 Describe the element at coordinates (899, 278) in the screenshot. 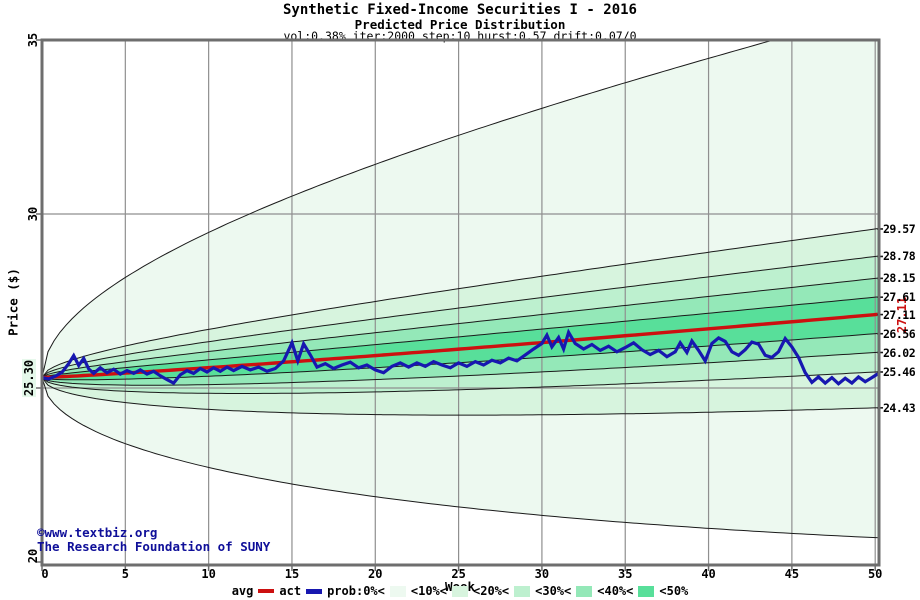

I see `quantile-label-70: 28.15` at that location.